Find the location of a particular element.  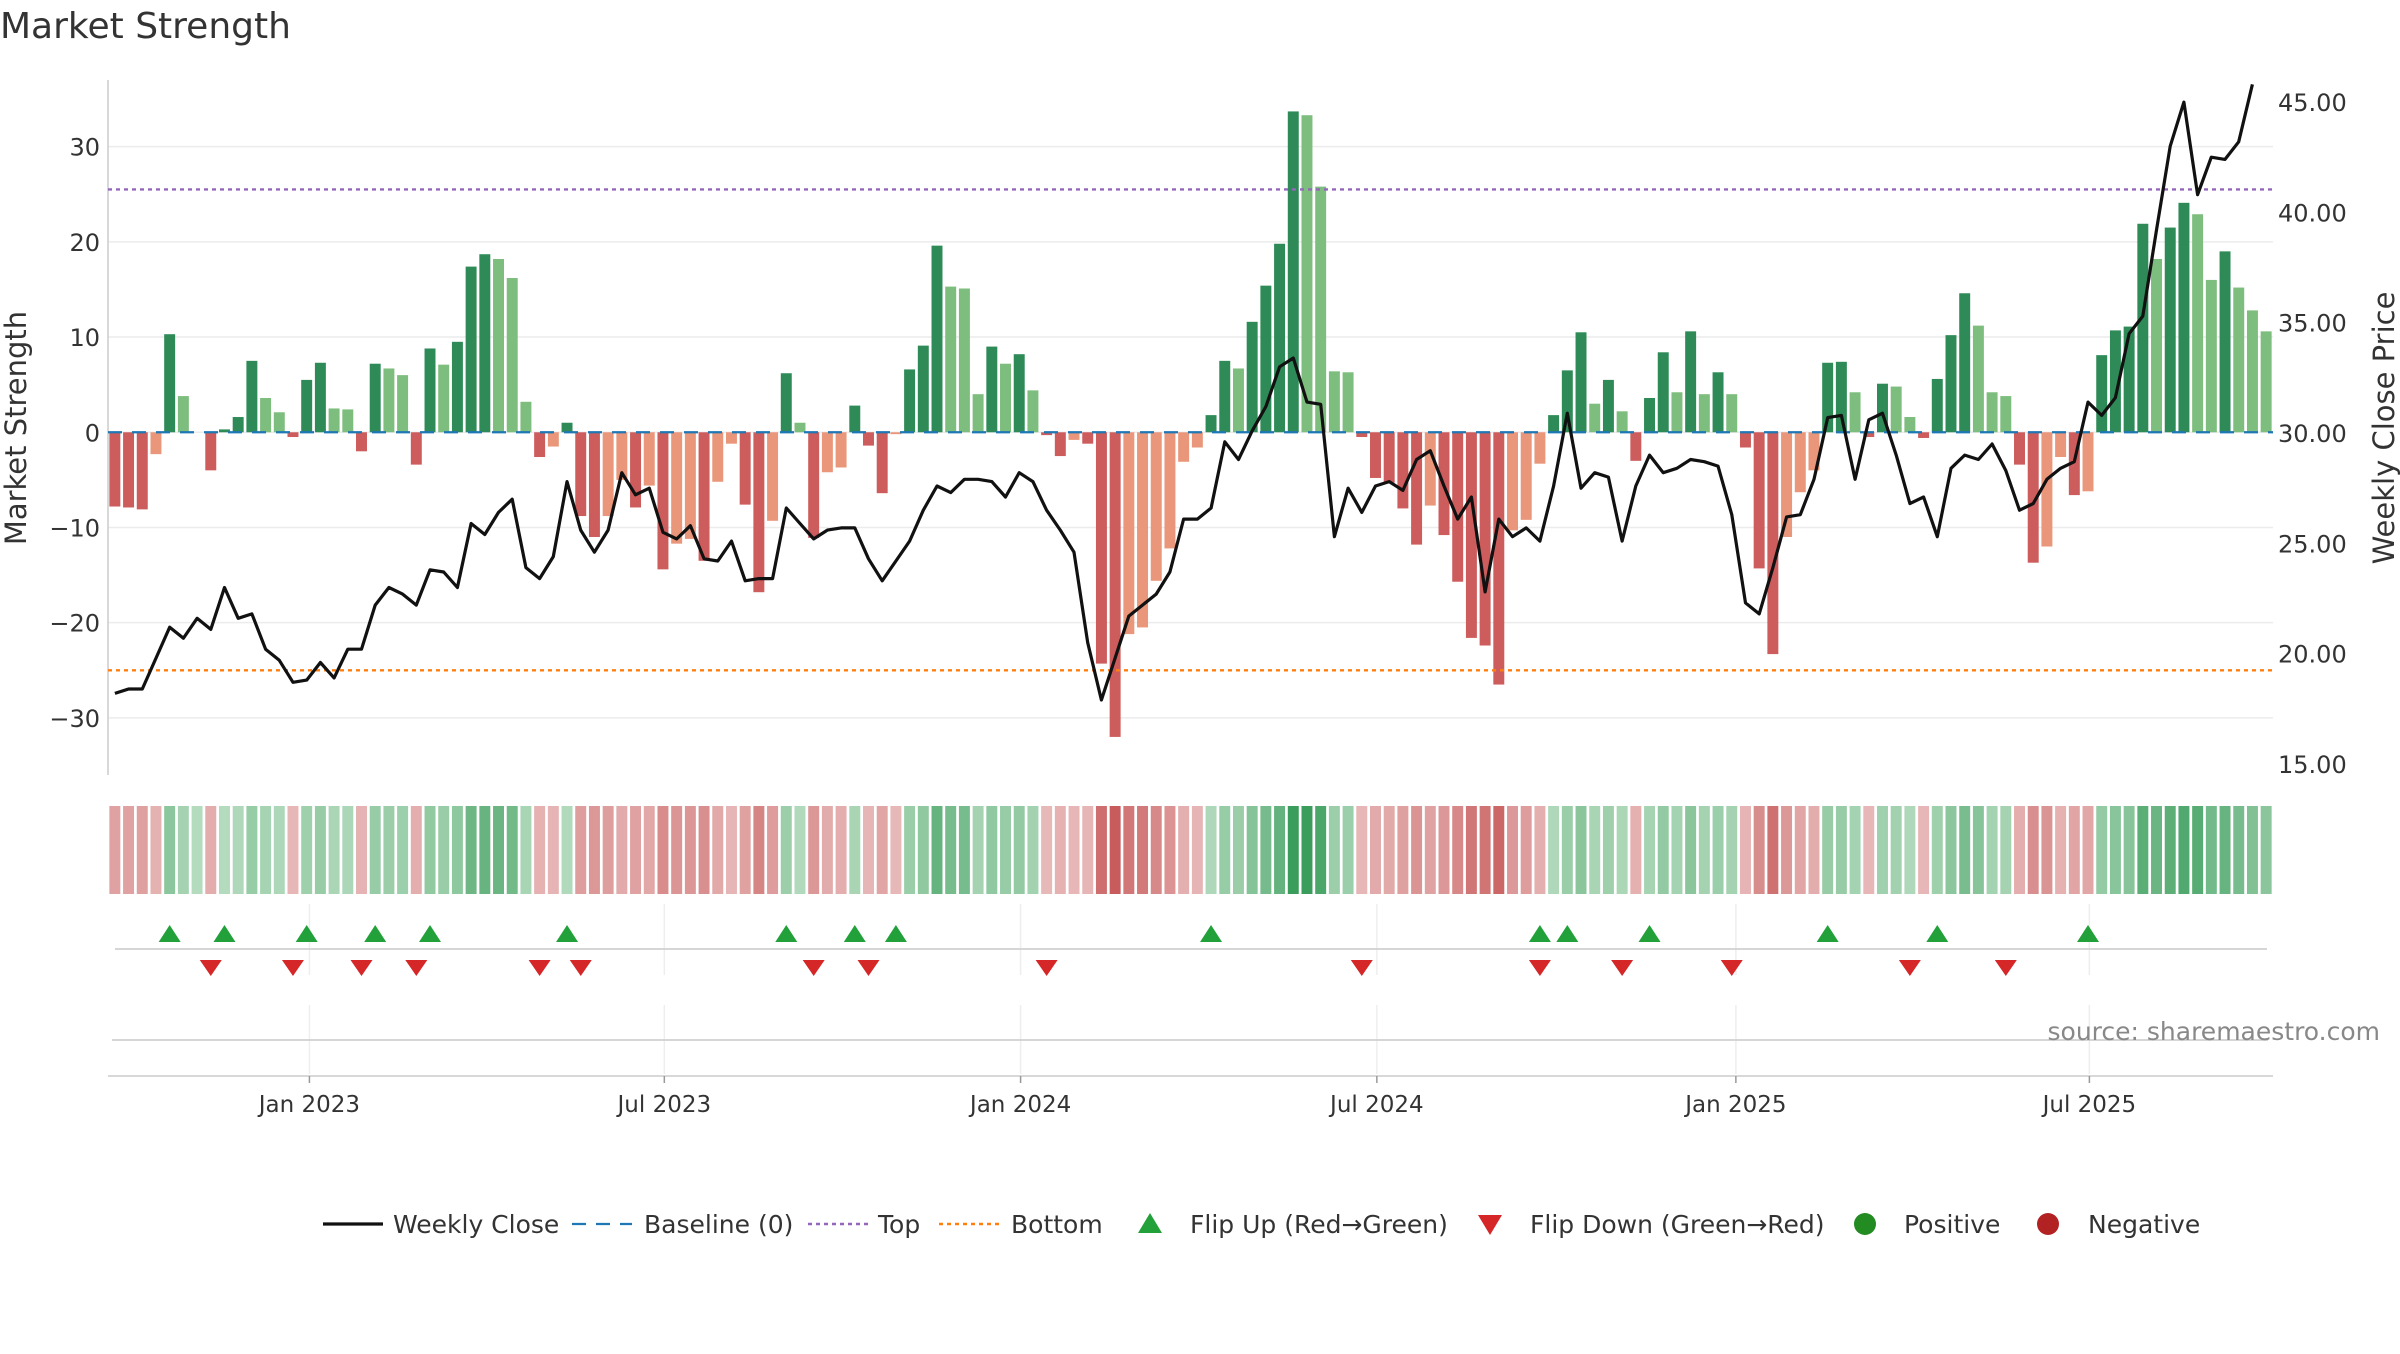

y2-tick-label: 15.00 is located at coordinates (2312, 765).